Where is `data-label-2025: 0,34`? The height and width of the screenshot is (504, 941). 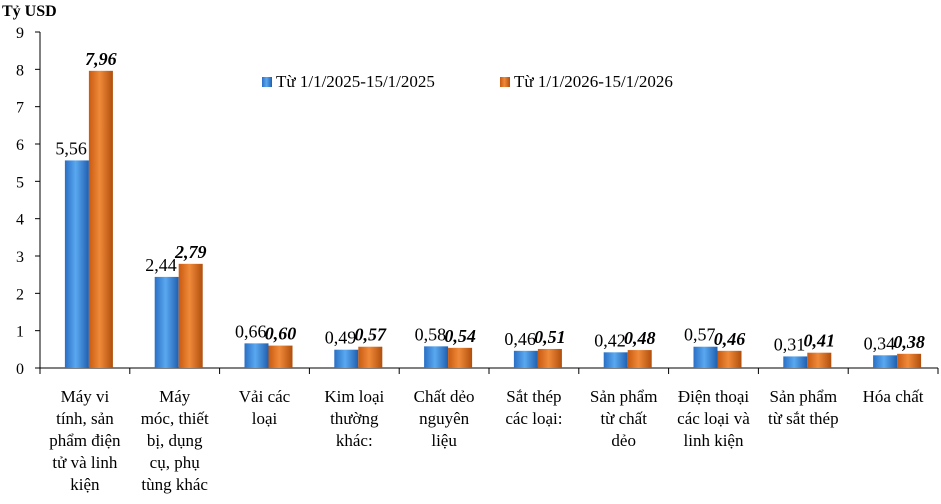
data-label-2025: 0,34 is located at coordinates (880, 343).